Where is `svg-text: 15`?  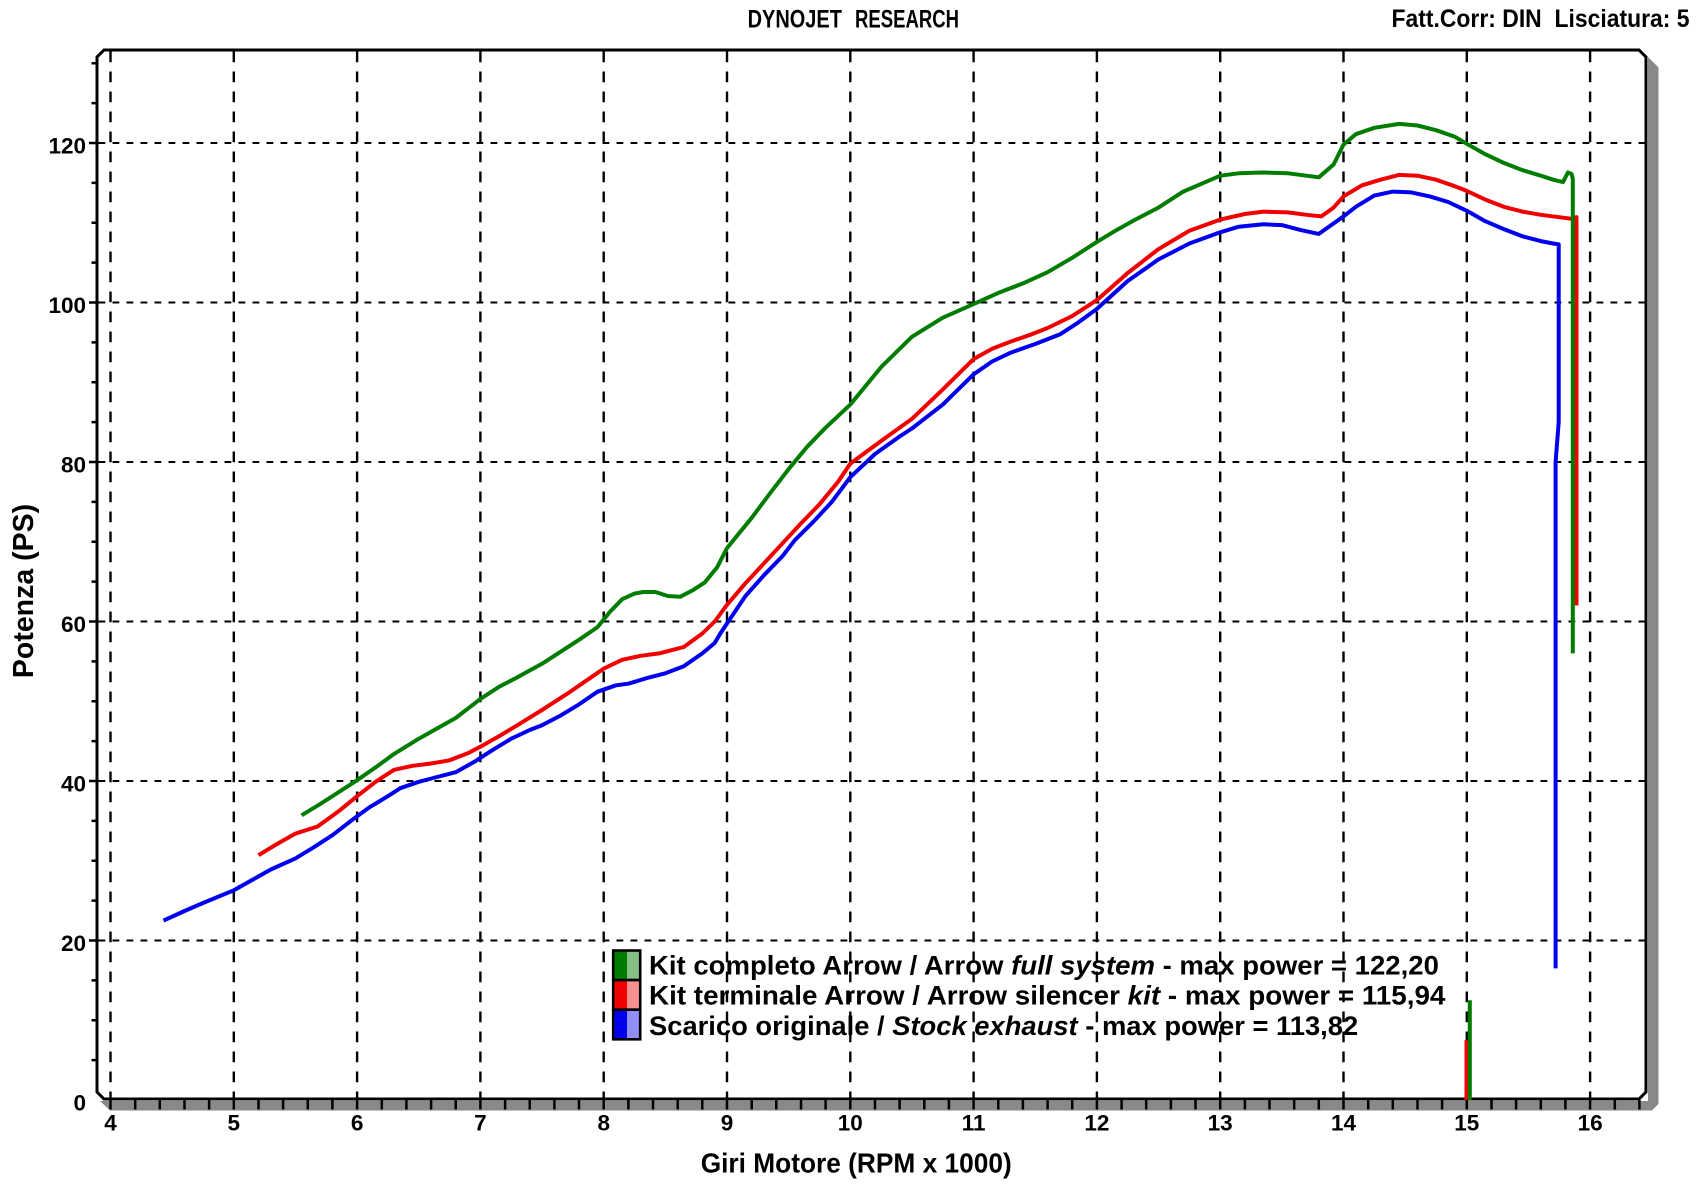
svg-text: 15 is located at coordinates (1466, 1123).